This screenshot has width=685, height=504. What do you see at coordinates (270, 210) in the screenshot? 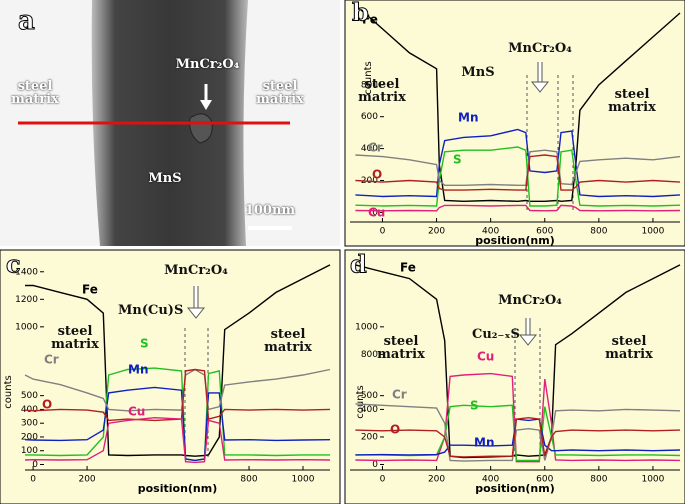
I see `annotation: 100nm` at bounding box center [270, 210].